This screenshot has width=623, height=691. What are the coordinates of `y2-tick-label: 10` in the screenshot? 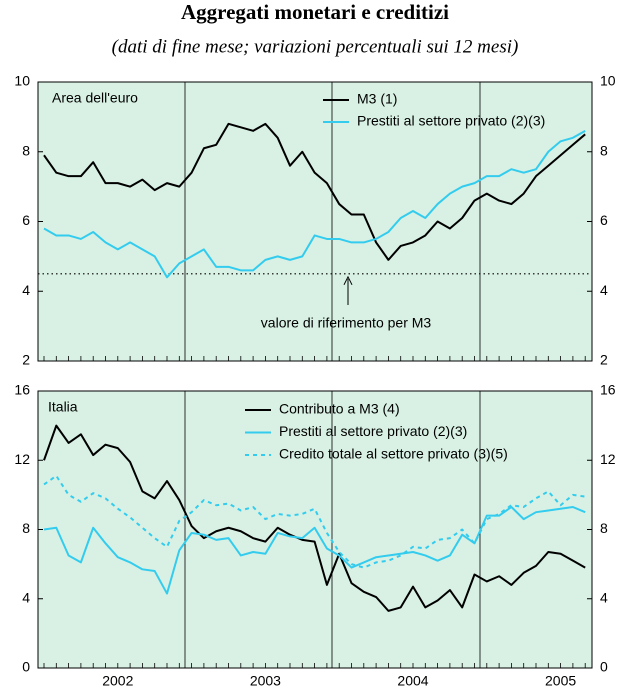 It's located at (608, 81).